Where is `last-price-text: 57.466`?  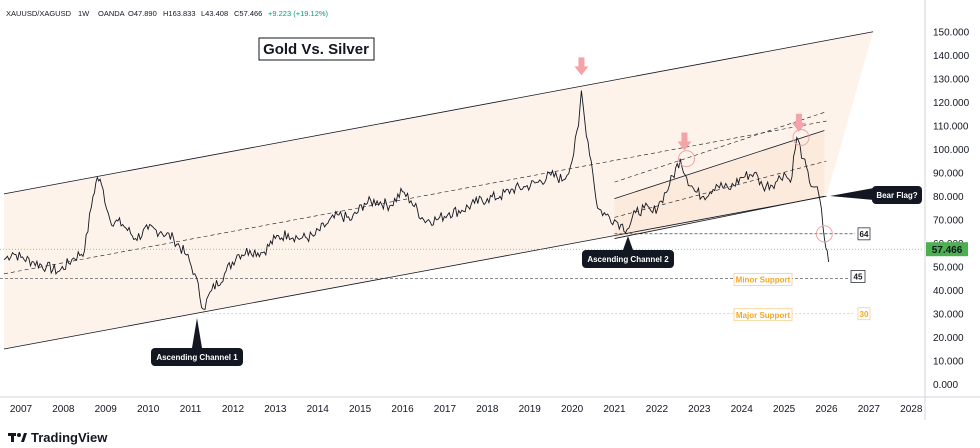
last-price-text: 57.466 is located at coordinates (947, 250).